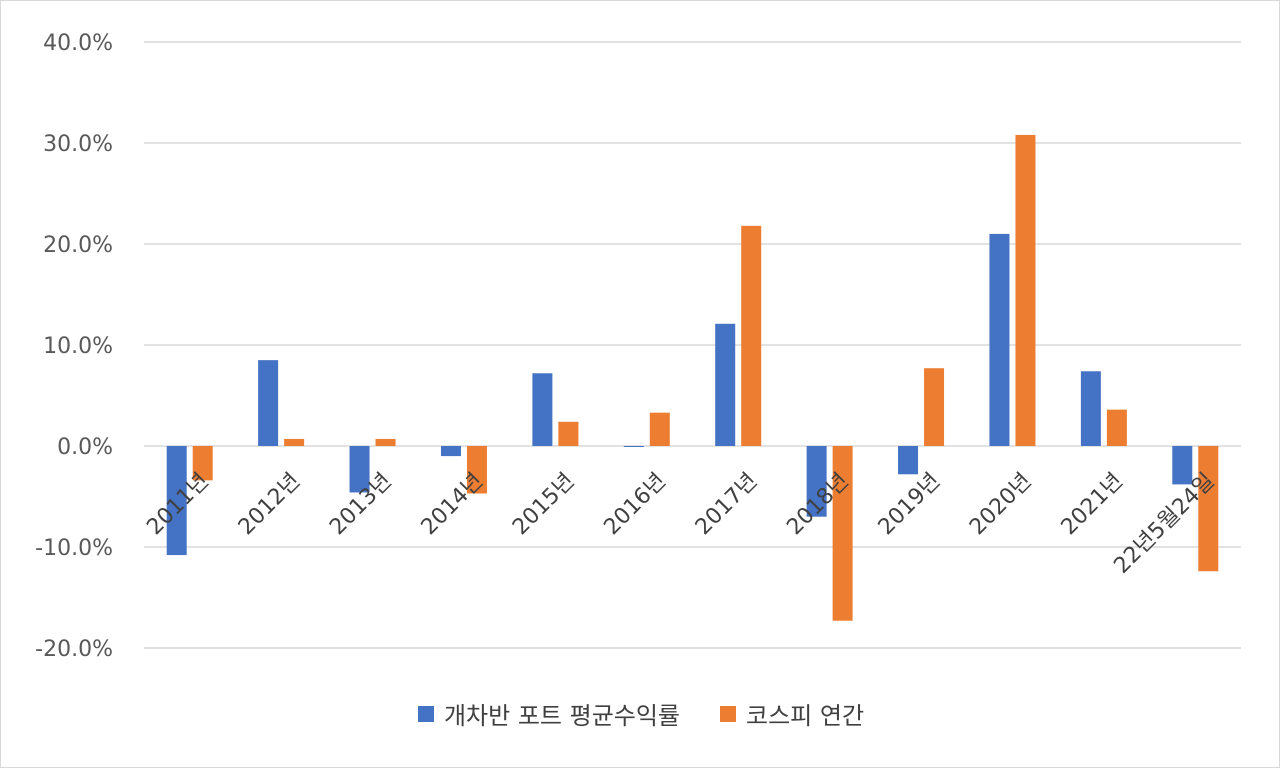 The image size is (1280, 768). What do you see at coordinates (728, 713) in the screenshot?
I see `legend-swatch-kospi` at bounding box center [728, 713].